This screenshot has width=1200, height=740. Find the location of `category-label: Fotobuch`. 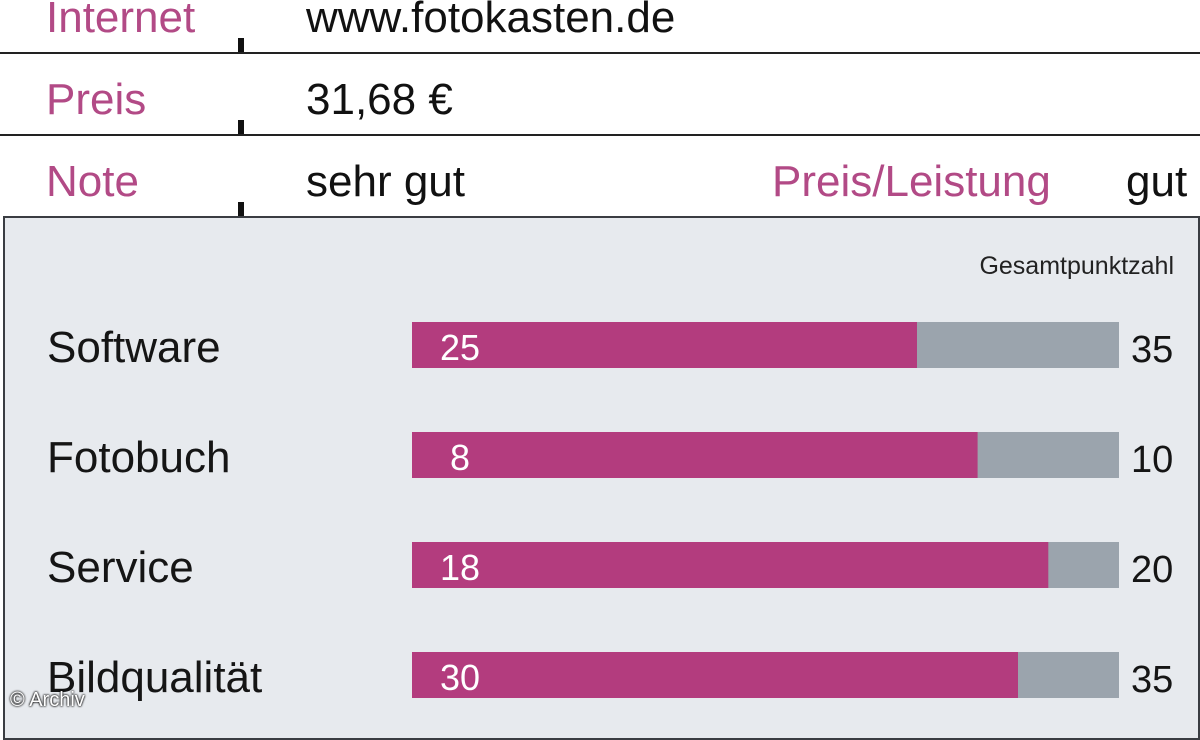

category-label: Fotobuch is located at coordinates (138, 457).